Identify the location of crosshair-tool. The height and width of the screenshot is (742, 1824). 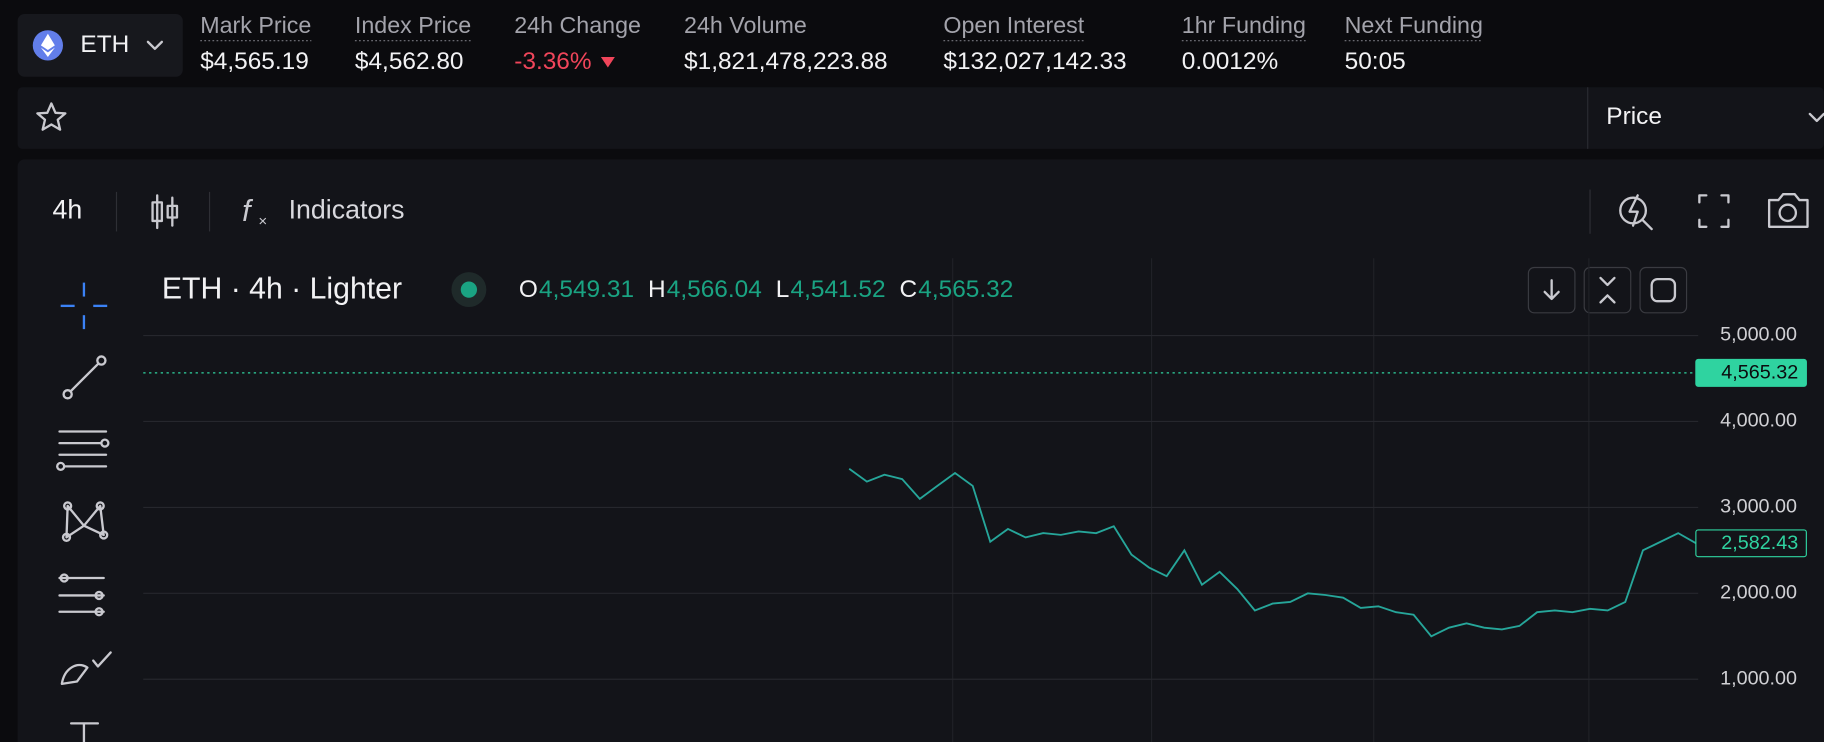
(84, 306).